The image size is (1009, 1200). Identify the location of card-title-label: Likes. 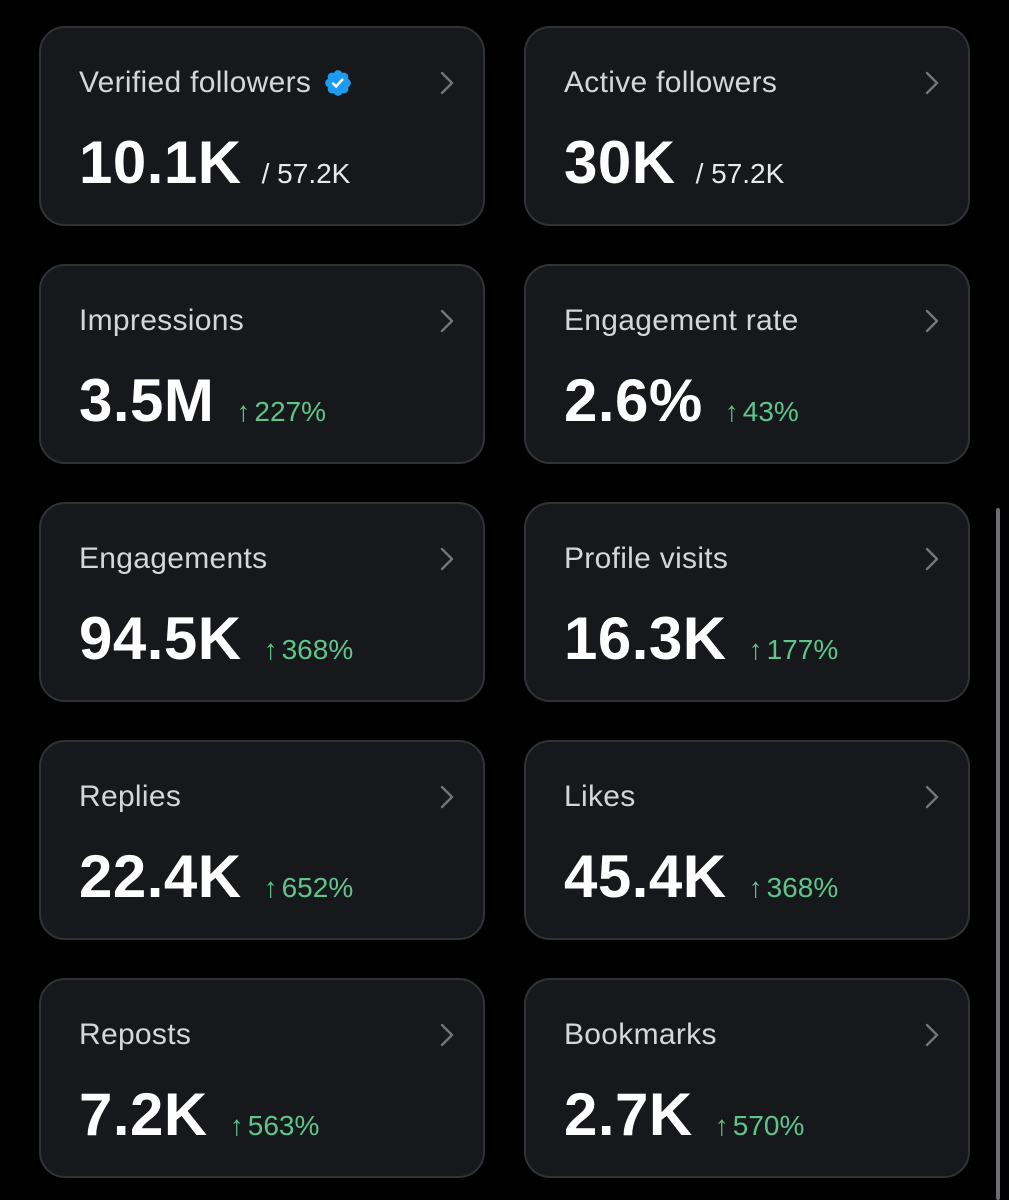
(600, 796).